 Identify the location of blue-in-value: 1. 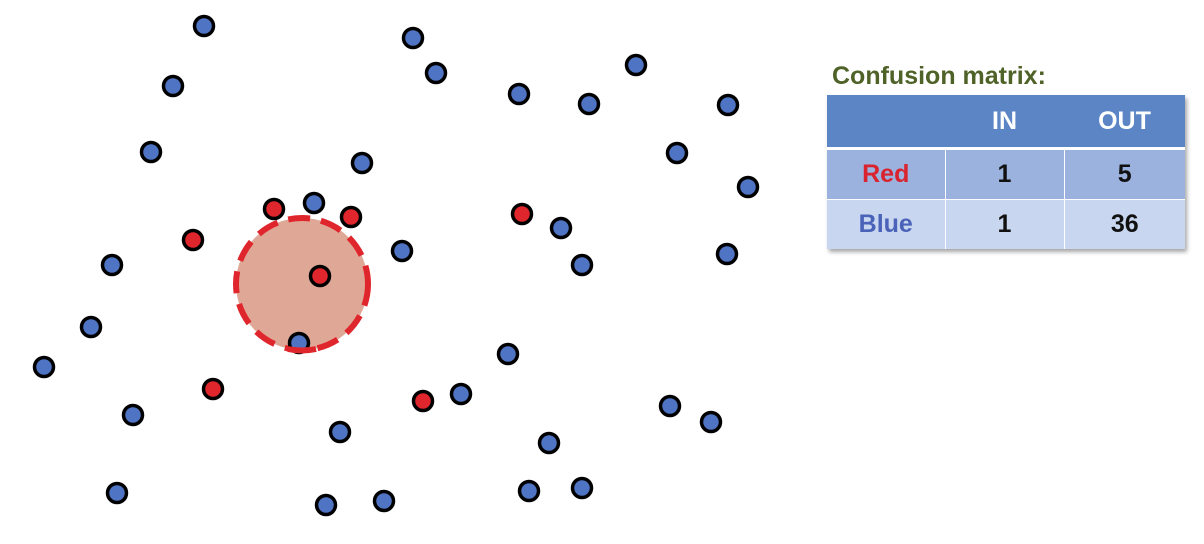
(1005, 224).